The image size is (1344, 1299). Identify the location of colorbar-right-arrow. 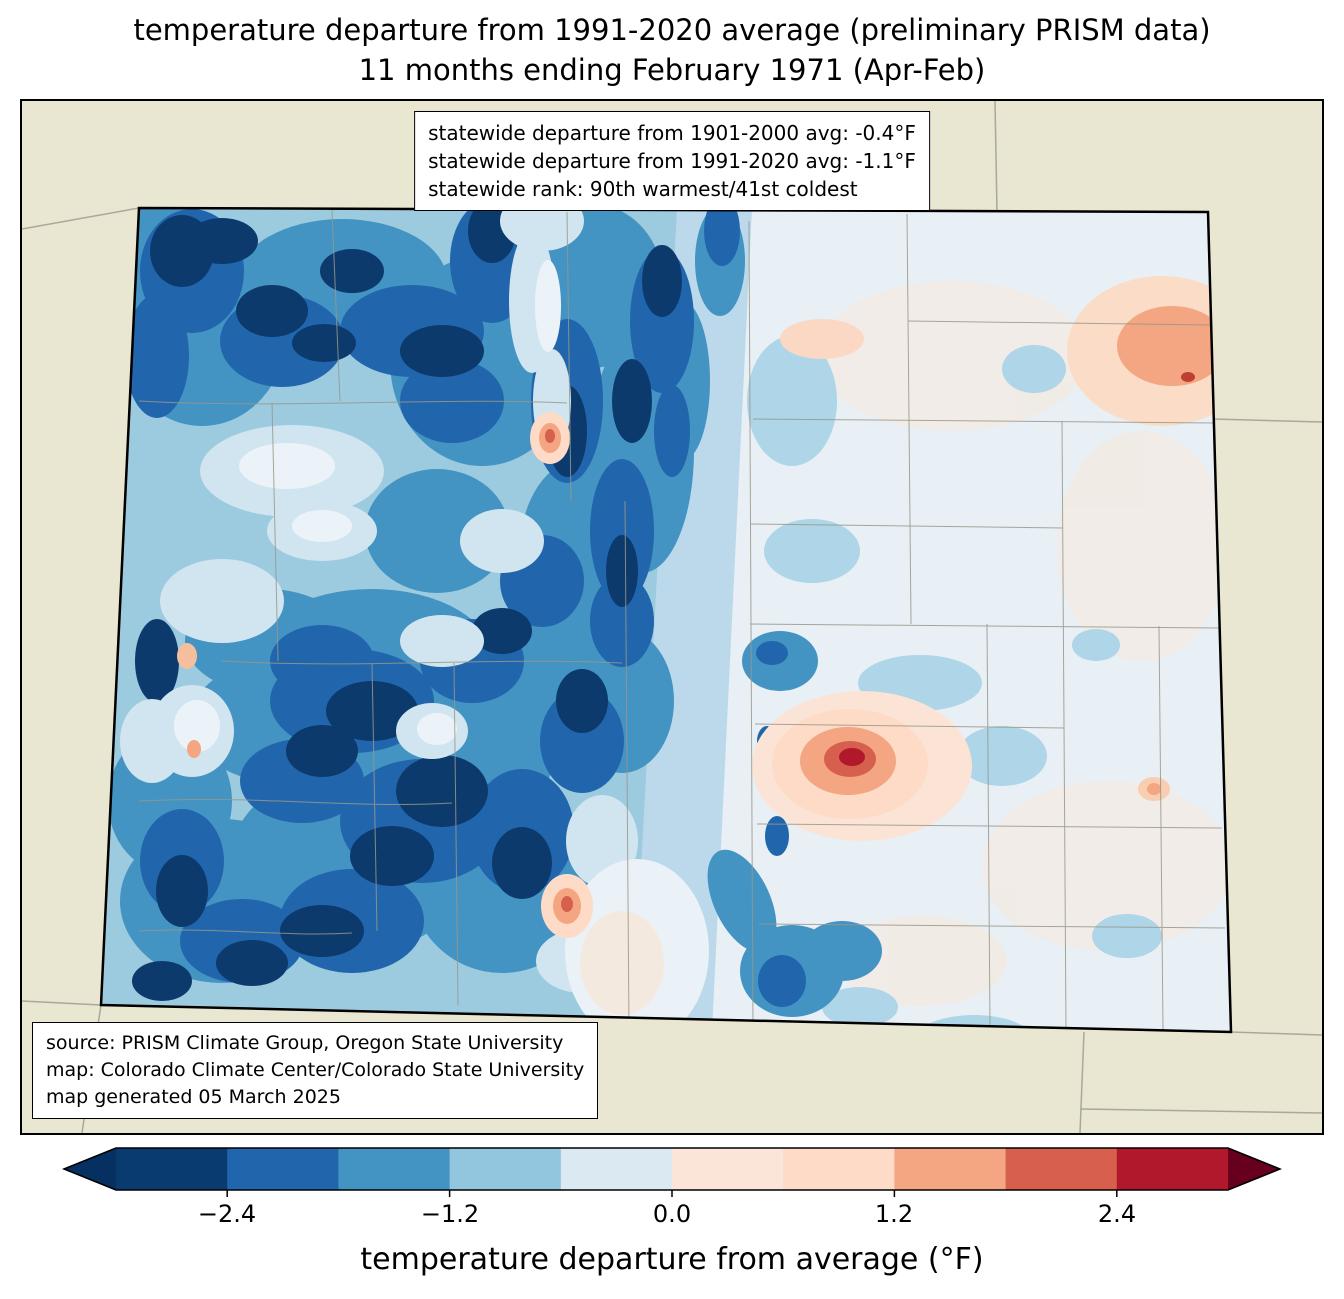
(1254, 1169).